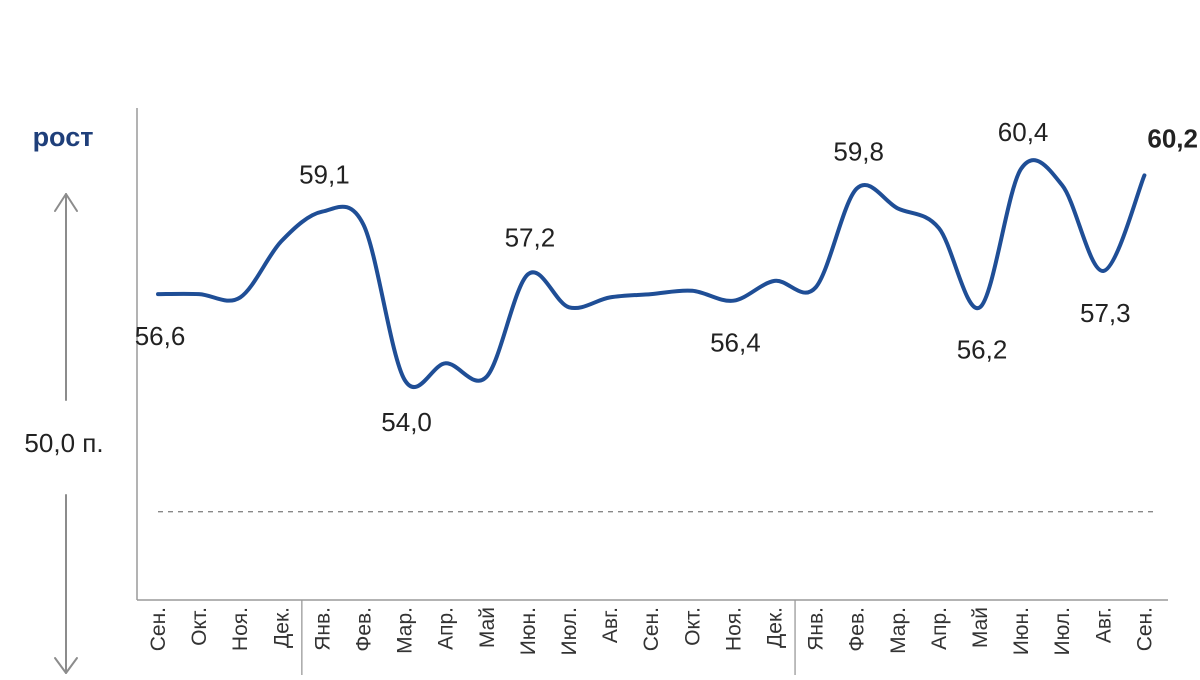  What do you see at coordinates (63, 443) in the screenshot?
I see `reference-line-label: 50,0 п.` at bounding box center [63, 443].